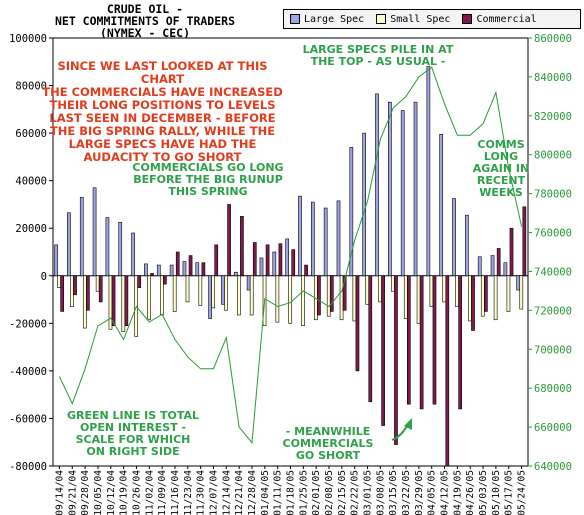 The width and height of the screenshot is (584, 515). I want to click on x-tick-label: 11/09/04, so click(162, 492).